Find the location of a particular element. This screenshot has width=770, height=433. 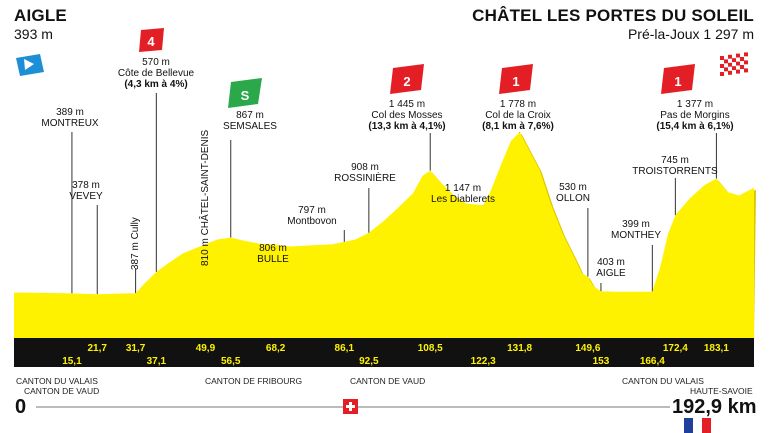

point-name: BULLE is located at coordinates (273, 259).